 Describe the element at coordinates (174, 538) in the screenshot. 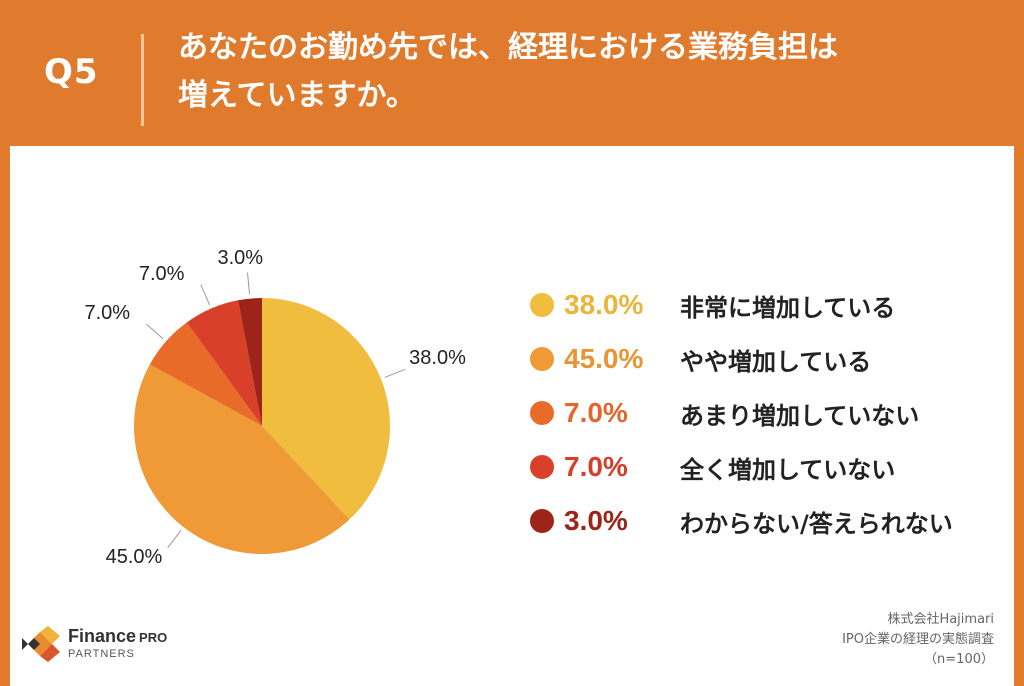

I see `pie-leader-line-slightly-increased` at that location.